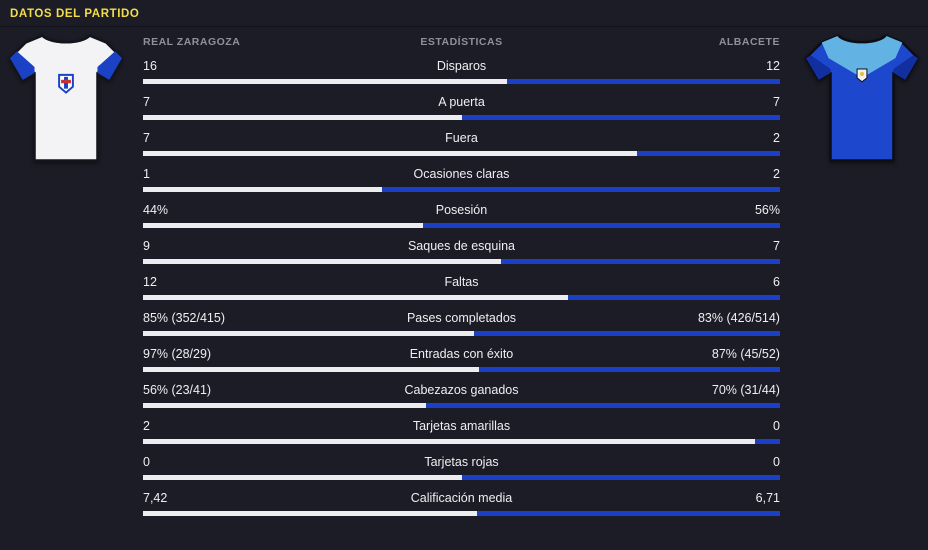 This screenshot has width=928, height=550. I want to click on stat-home-value: 7,42, so click(155, 498).